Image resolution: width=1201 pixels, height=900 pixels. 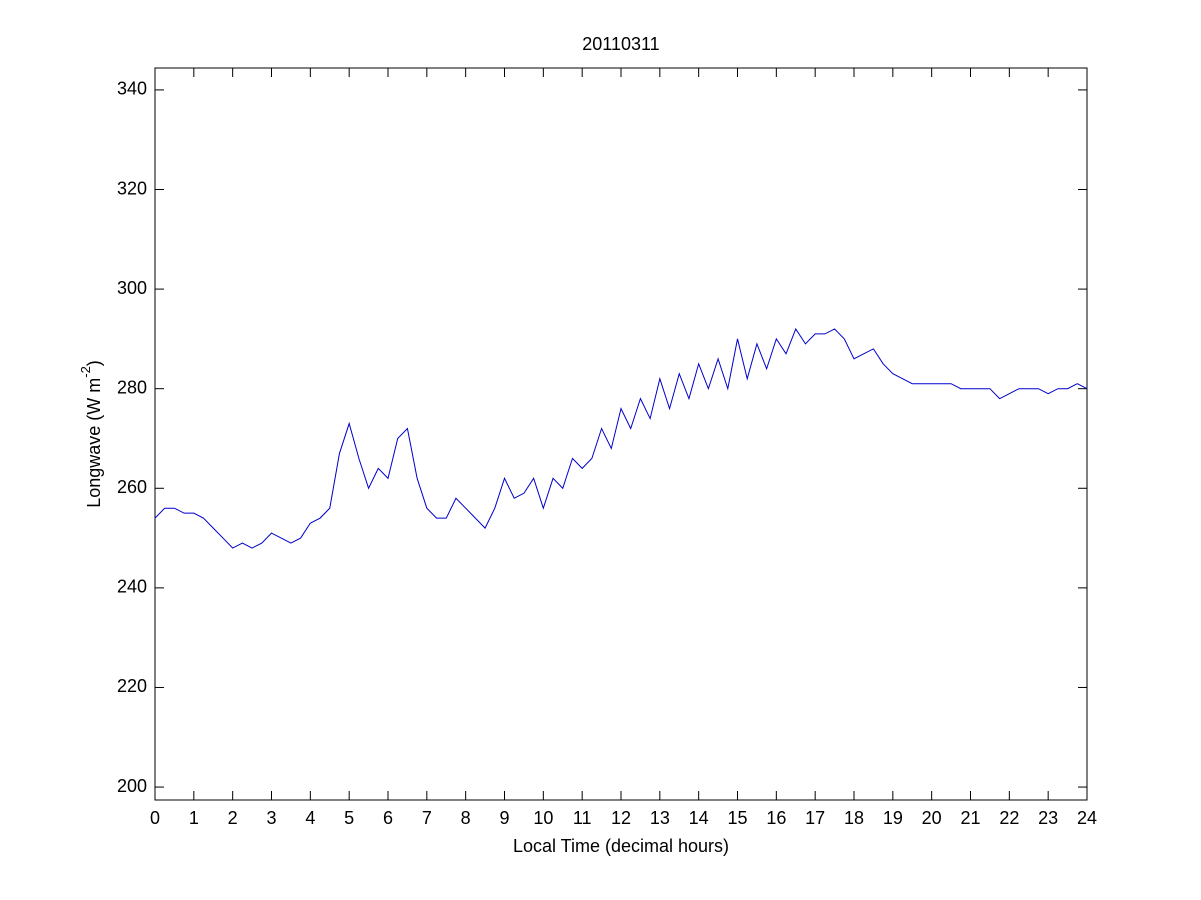 I want to click on y-label-sup: -2, so click(x=85, y=372).